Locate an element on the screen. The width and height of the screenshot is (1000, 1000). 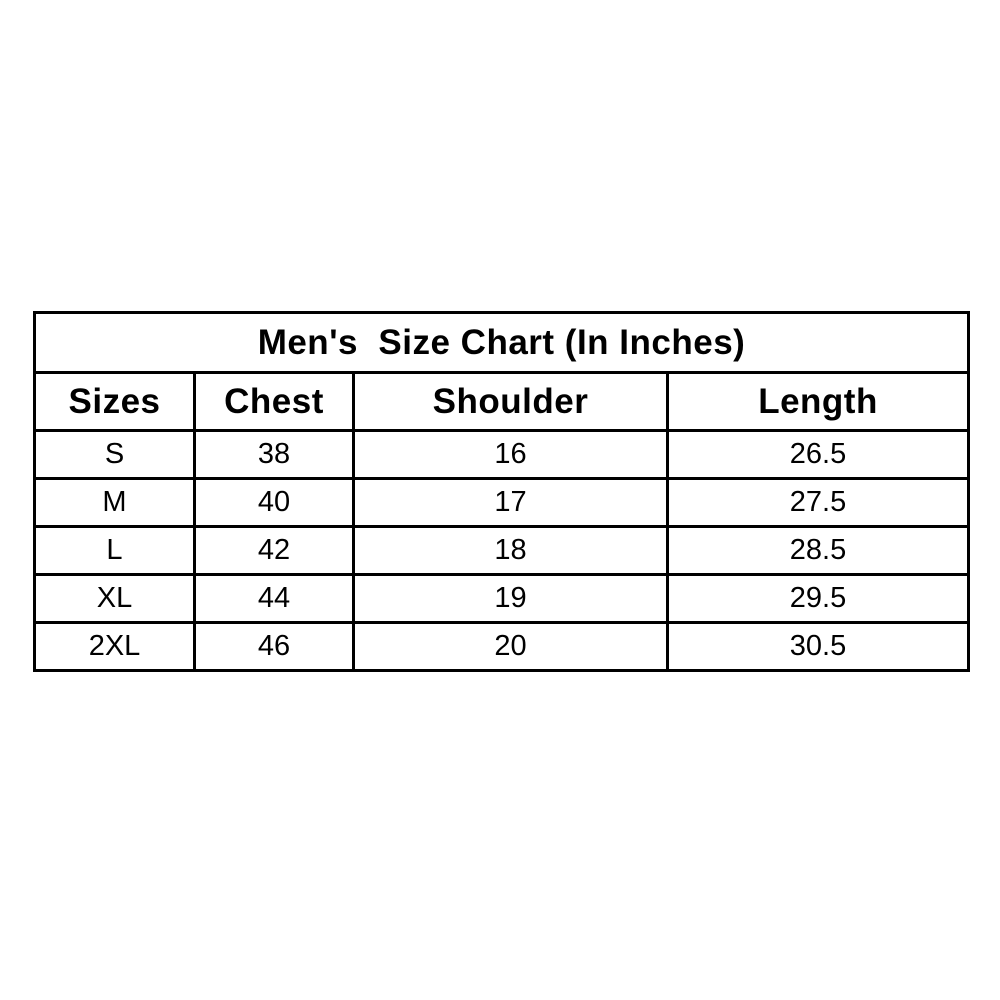
length-value: 30.5 is located at coordinates (818, 646).